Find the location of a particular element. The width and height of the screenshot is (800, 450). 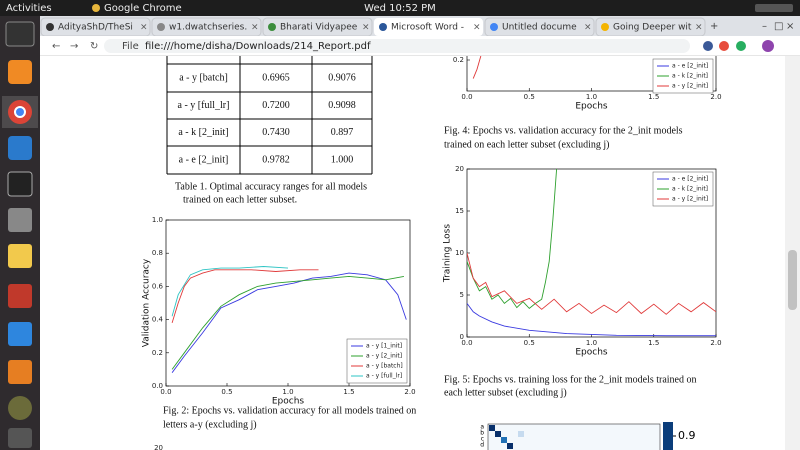

figure-caption: letters a-y (excluding j) is located at coordinates (210, 424).